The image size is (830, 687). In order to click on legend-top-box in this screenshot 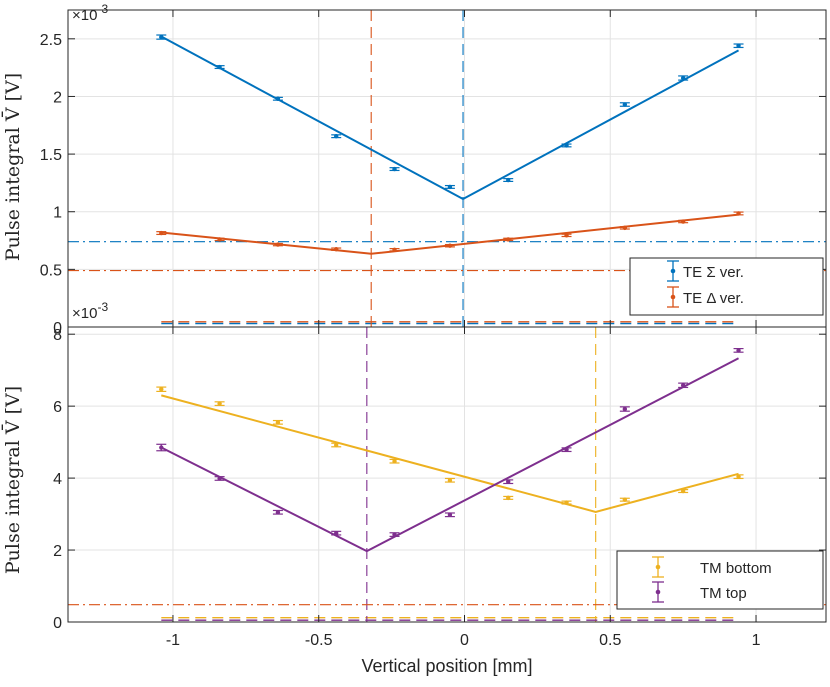, I will do `click(726, 286)`.